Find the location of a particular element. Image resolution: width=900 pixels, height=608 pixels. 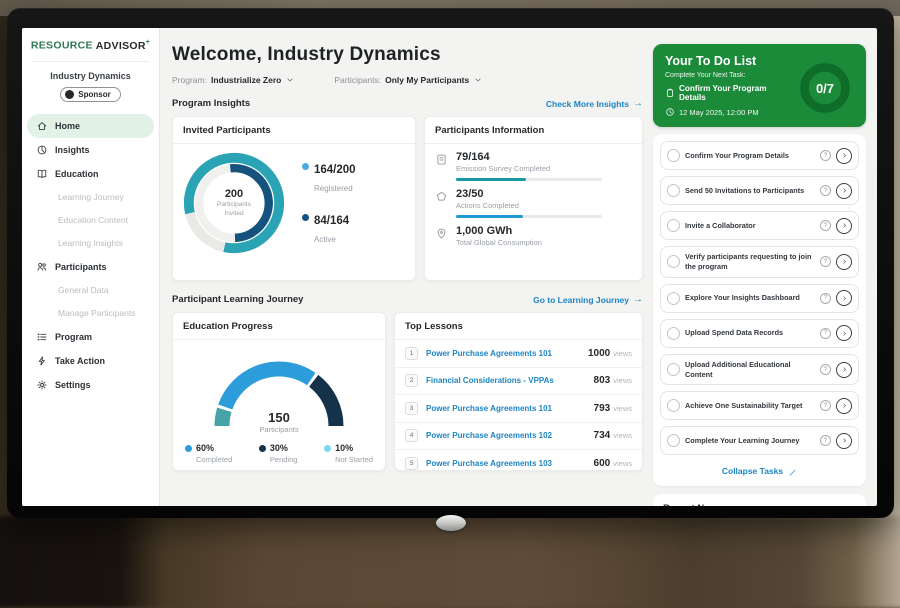

take-action-icon is located at coordinates (42, 361).